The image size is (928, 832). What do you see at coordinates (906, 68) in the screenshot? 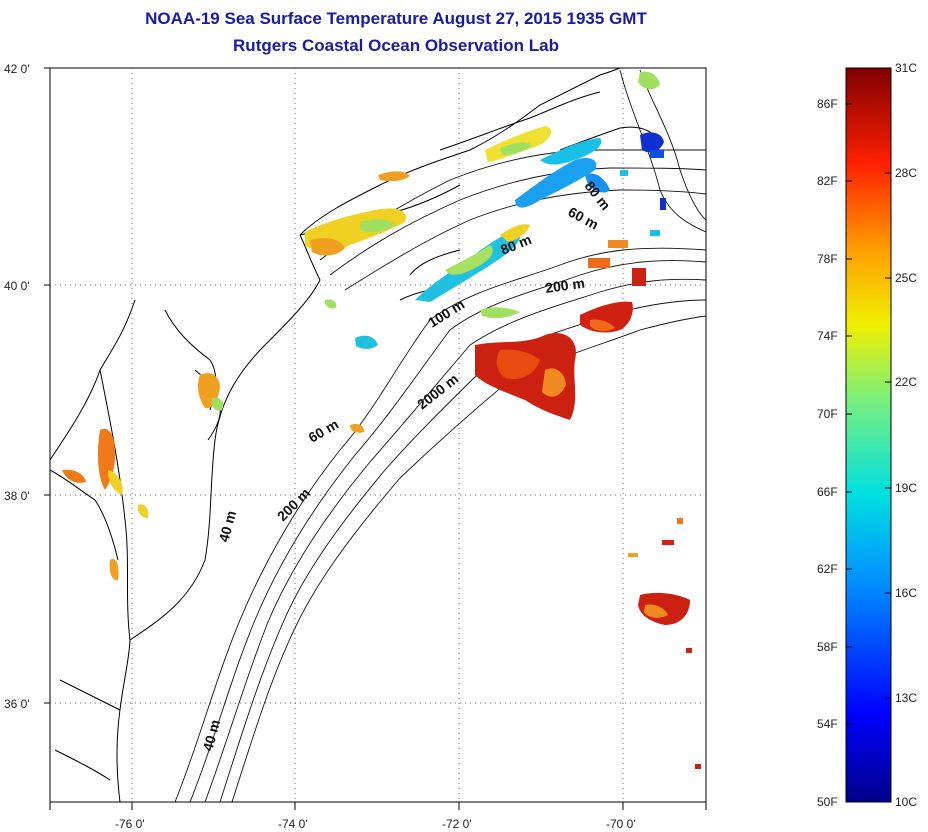
I see `colorbar-c-31: 31C` at bounding box center [906, 68].